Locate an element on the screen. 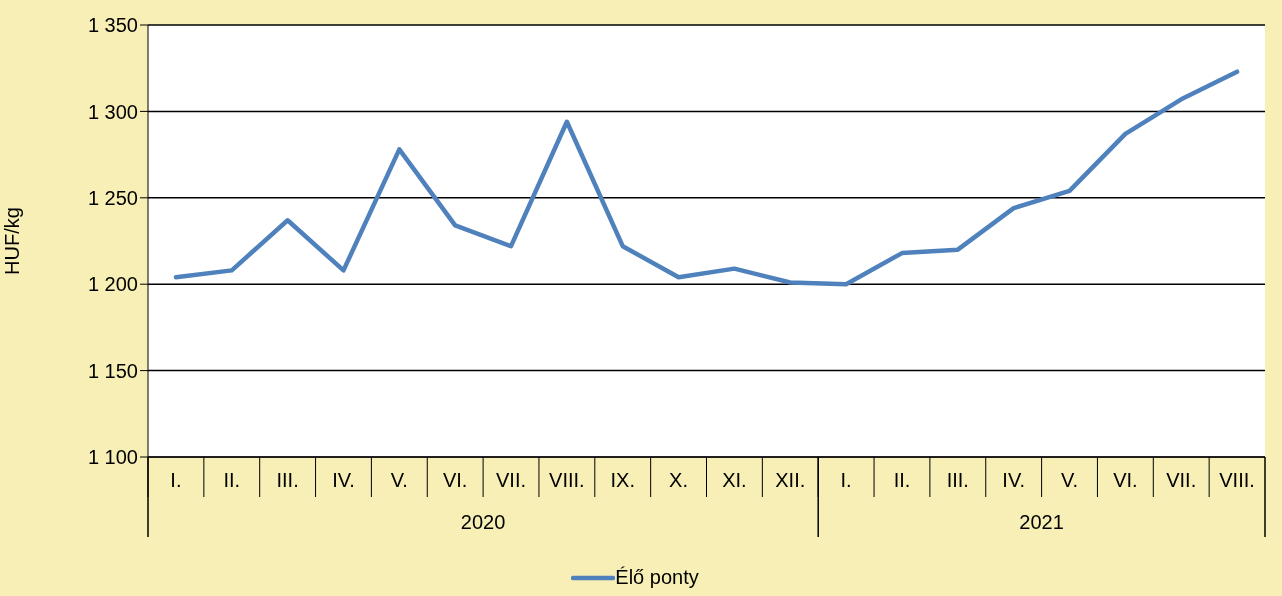 Image resolution: width=1282 pixels, height=596 pixels. text: 2020 is located at coordinates (483, 522).